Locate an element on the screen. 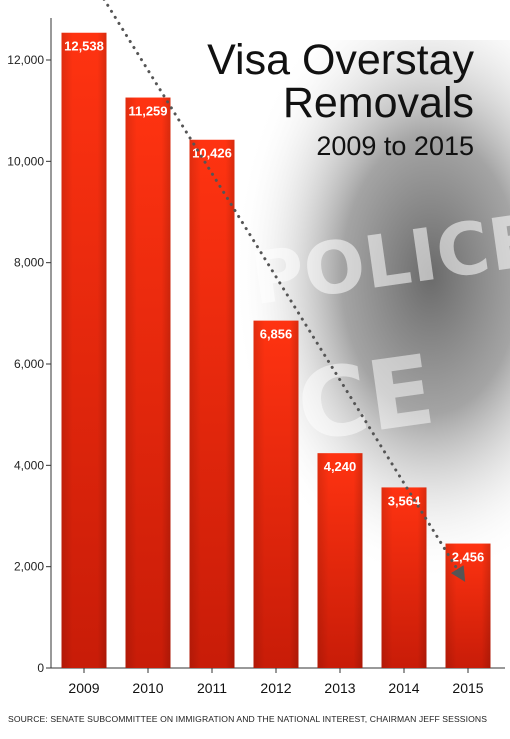  y-tick-label: 6,000 is located at coordinates (29, 364).